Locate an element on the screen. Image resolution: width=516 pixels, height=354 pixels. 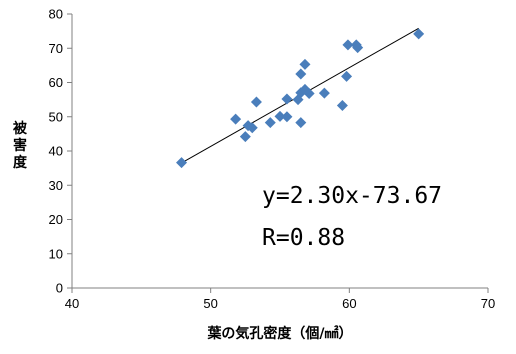
y-tick-label: 60 is located at coordinates (56, 82).